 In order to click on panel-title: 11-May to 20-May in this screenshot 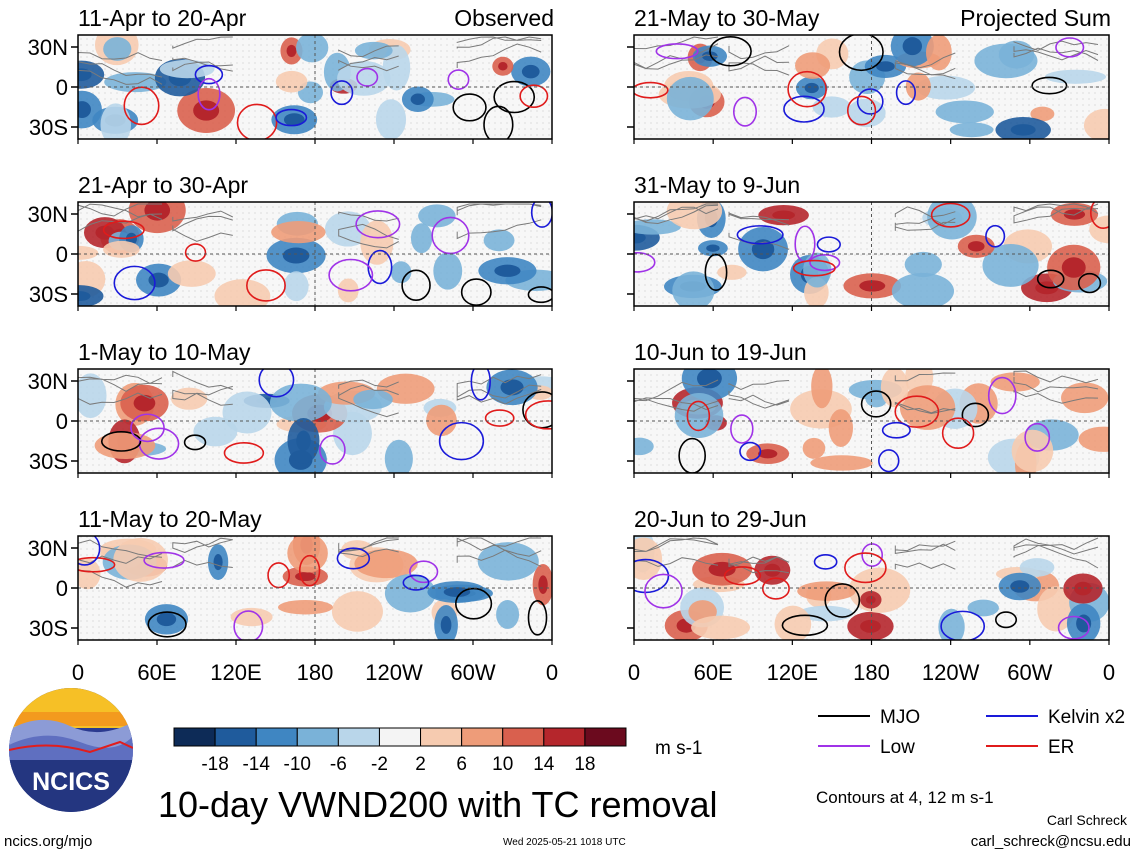, I will do `click(170, 519)`.